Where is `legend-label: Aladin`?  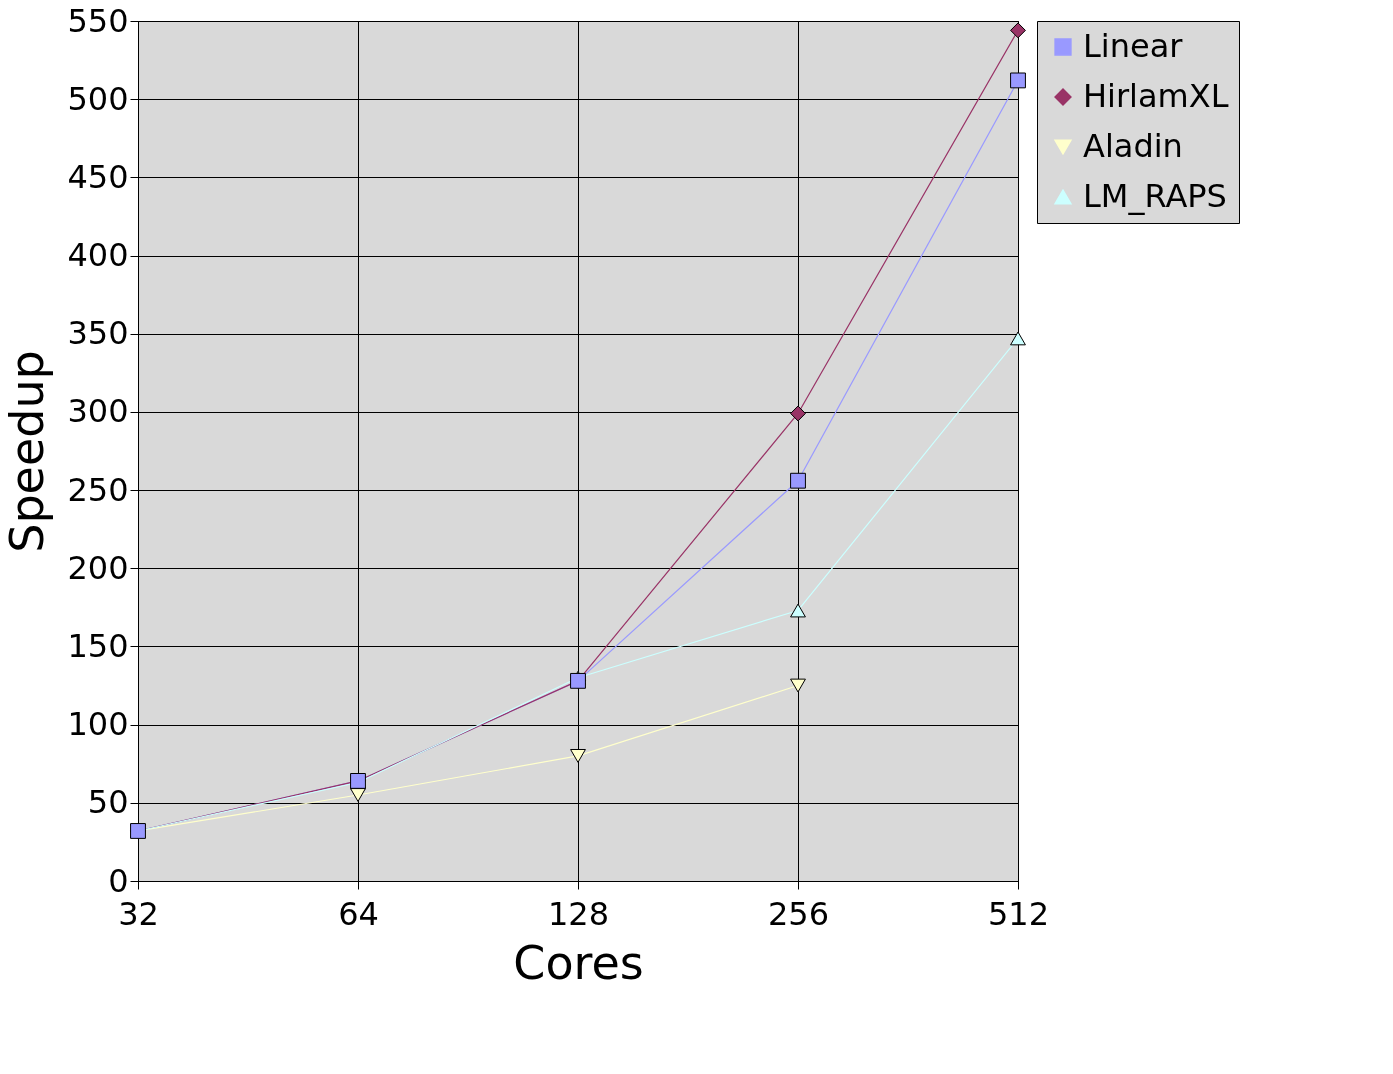
legend-label: Aladin is located at coordinates (1133, 146).